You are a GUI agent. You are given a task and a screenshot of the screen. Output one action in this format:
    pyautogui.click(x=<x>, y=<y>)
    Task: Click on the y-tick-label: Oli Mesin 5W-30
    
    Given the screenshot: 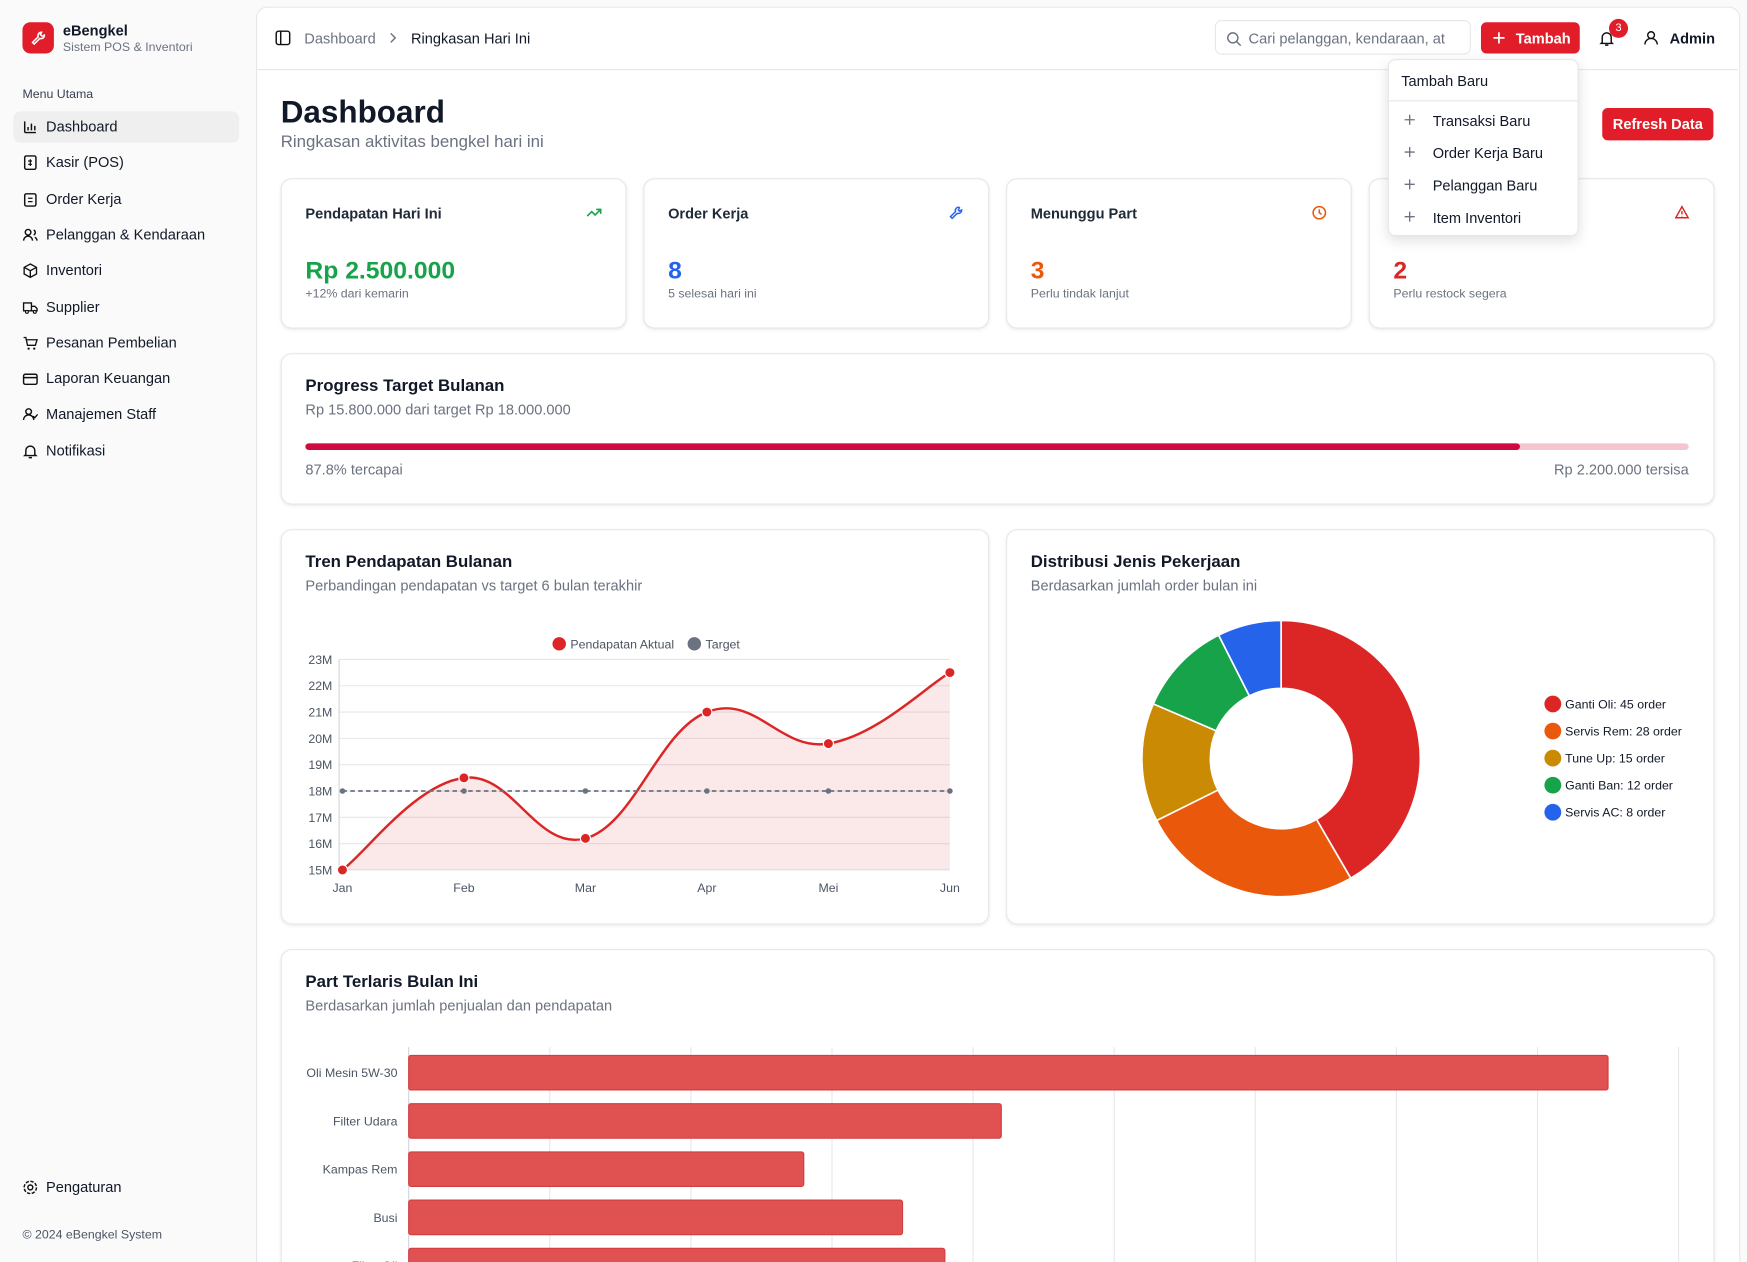 What is the action you would take?
    pyautogui.click(x=351, y=1073)
    